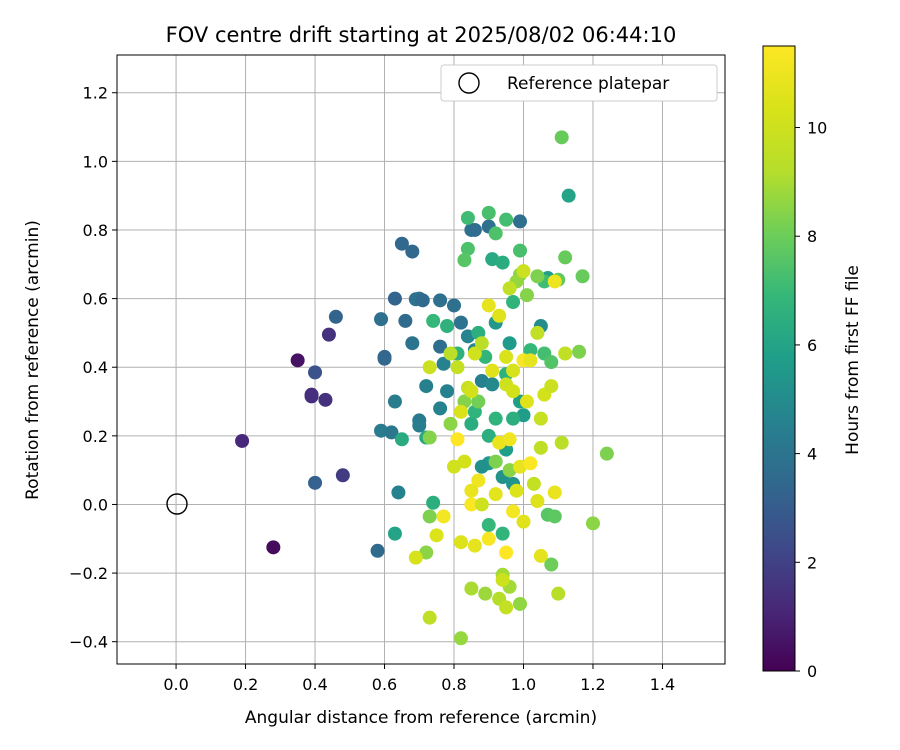  Describe the element at coordinates (812, 671) in the screenshot. I see `colorbar-tick-label: 0` at that location.